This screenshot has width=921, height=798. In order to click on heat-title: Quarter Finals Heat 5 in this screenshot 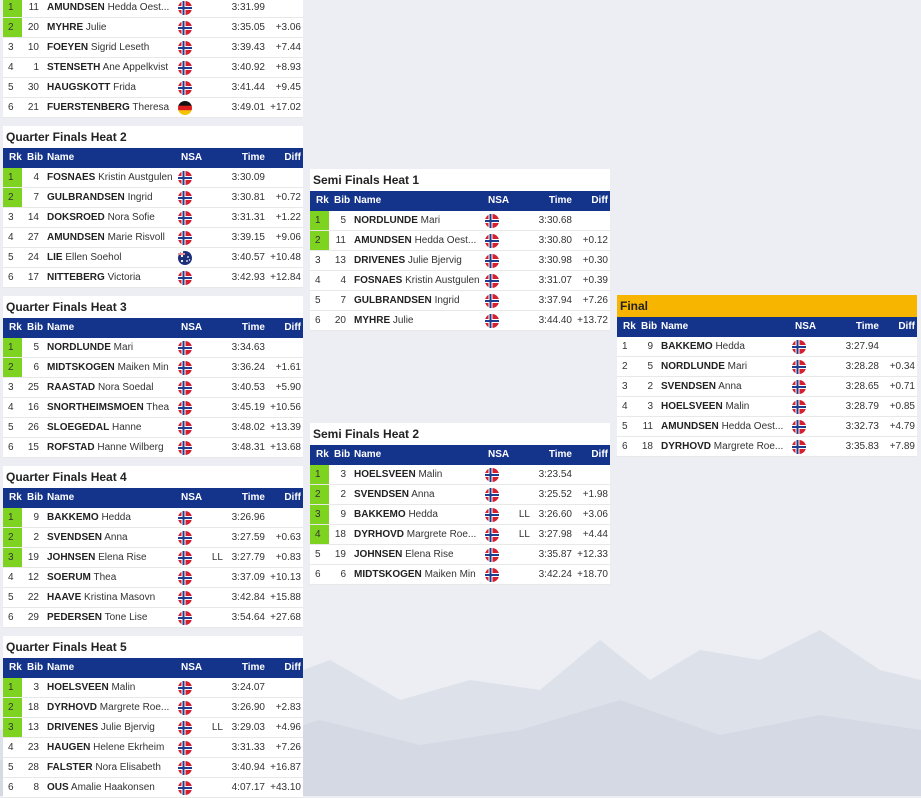, I will do `click(153, 647)`.